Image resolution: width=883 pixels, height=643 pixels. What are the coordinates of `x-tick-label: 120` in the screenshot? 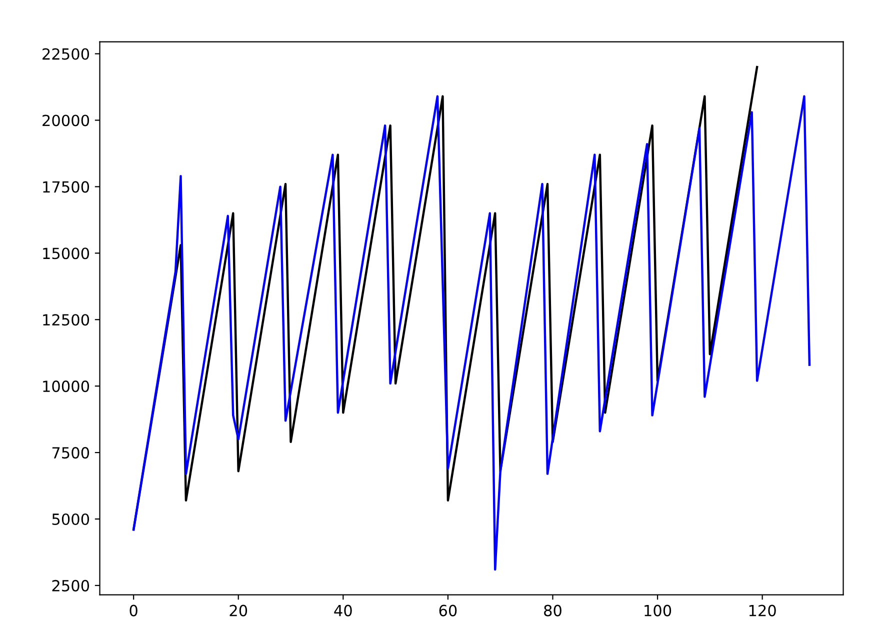 It's located at (762, 610).